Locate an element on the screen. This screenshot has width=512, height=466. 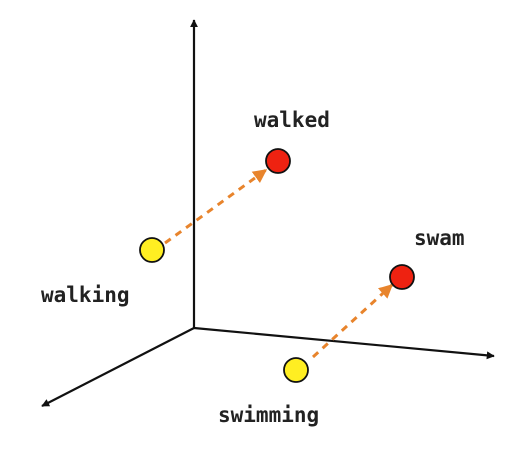
z-axis is located at coordinates (118, 367).